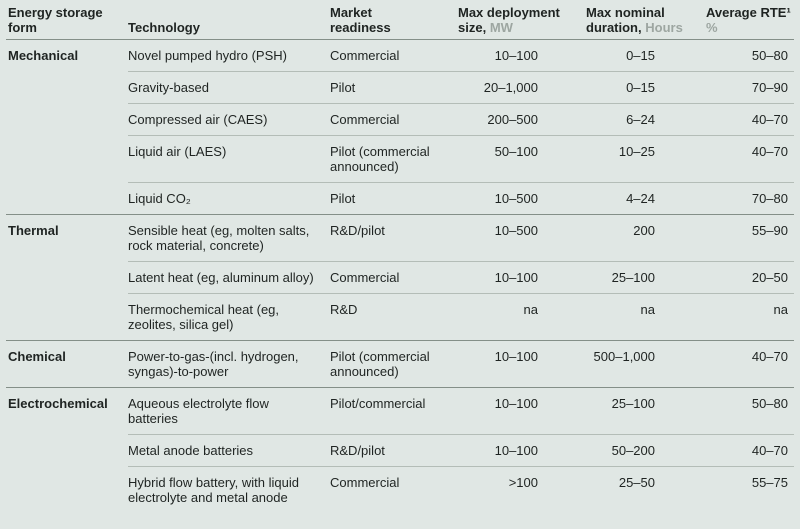 This screenshot has width=800, height=529. I want to click on max-nominal-duration-cell: 4–24, so click(604, 198).